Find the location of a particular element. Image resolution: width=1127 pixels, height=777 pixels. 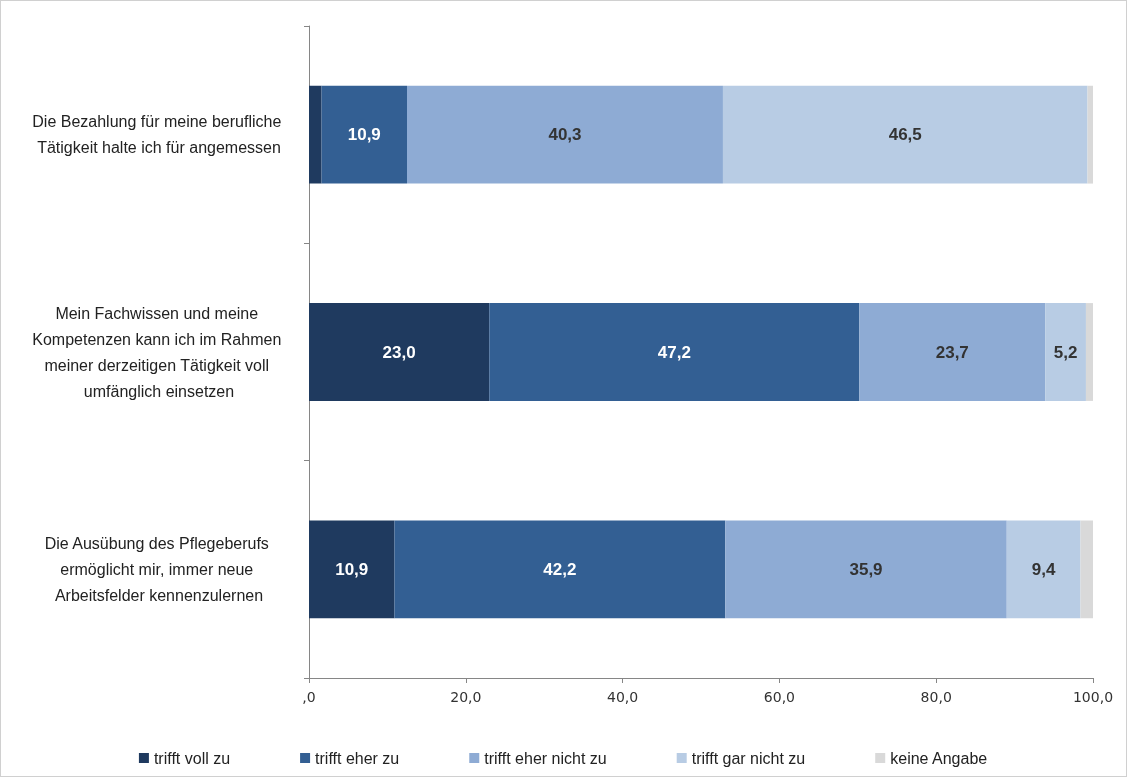

data-label: 23,7 is located at coordinates (952, 352).